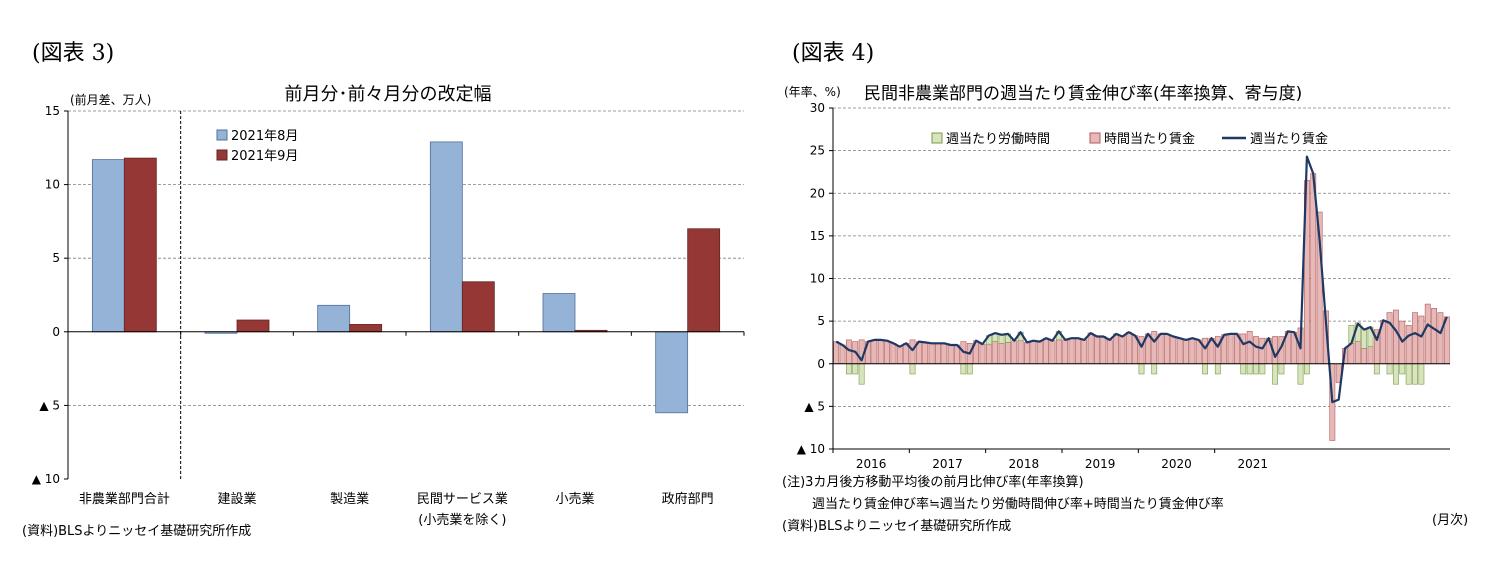  I want to click on y-axis-label: (年率、%), so click(812, 91).